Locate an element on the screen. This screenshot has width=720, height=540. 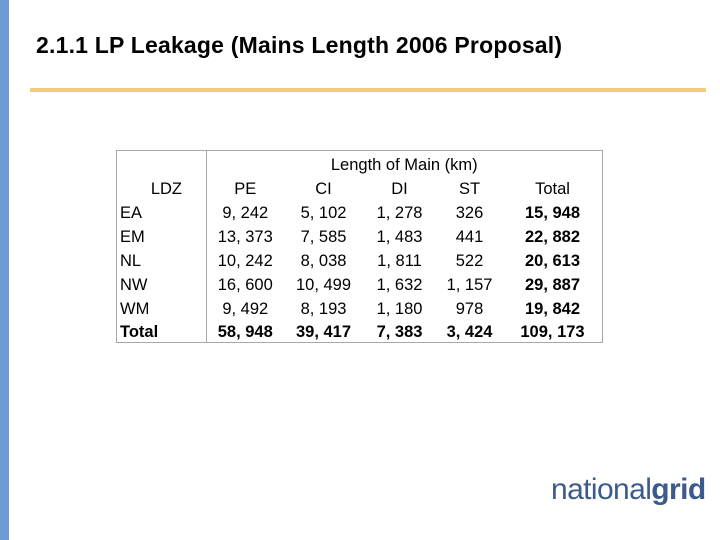
left-accent-bar is located at coordinates (4, 270).